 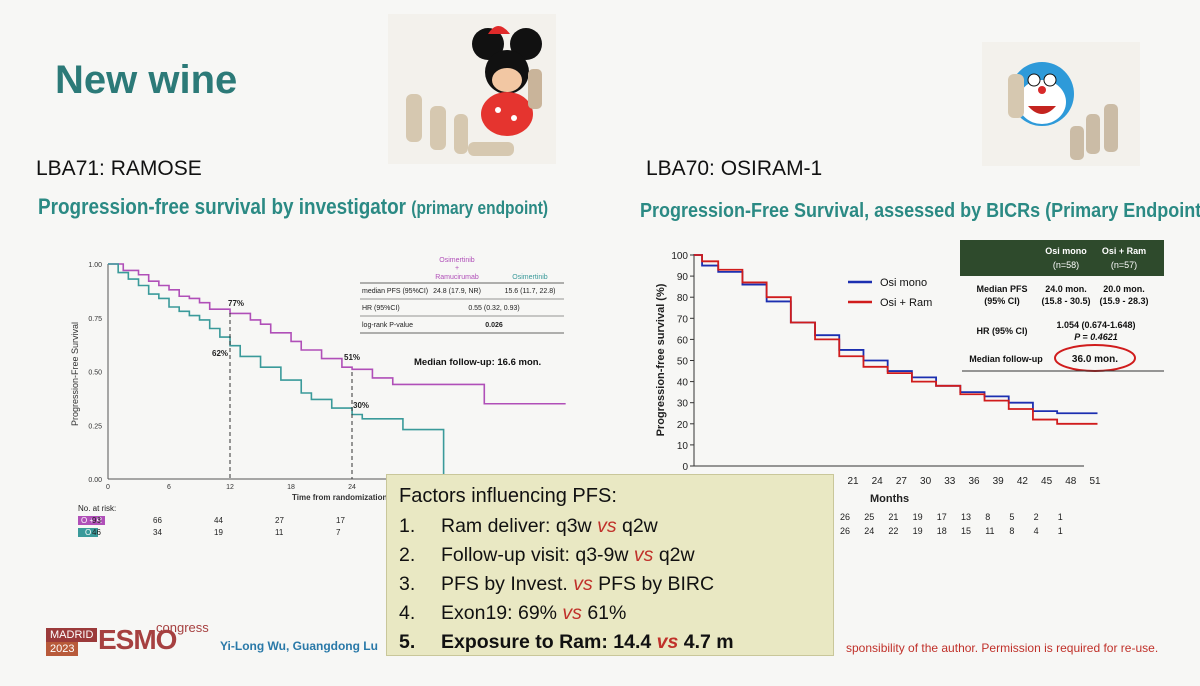 I want to click on followup-label: Median follow-up, so click(x=1006, y=359).